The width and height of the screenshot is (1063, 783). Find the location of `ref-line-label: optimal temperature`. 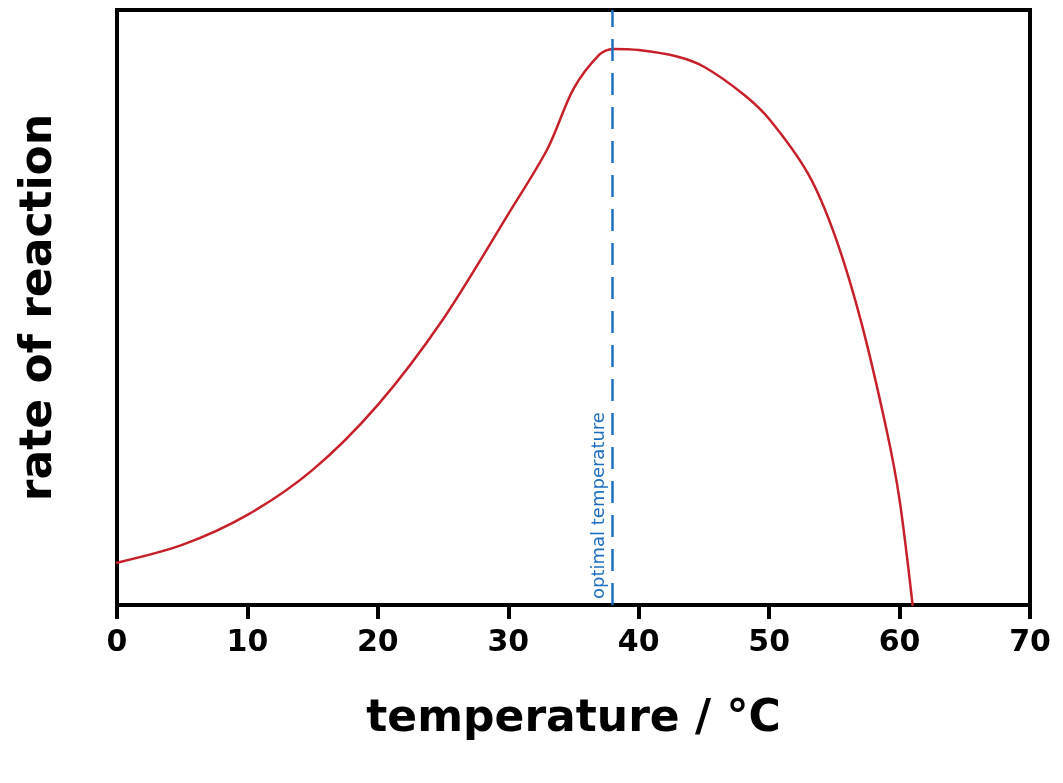

ref-line-label: optimal temperature is located at coordinates (598, 505).